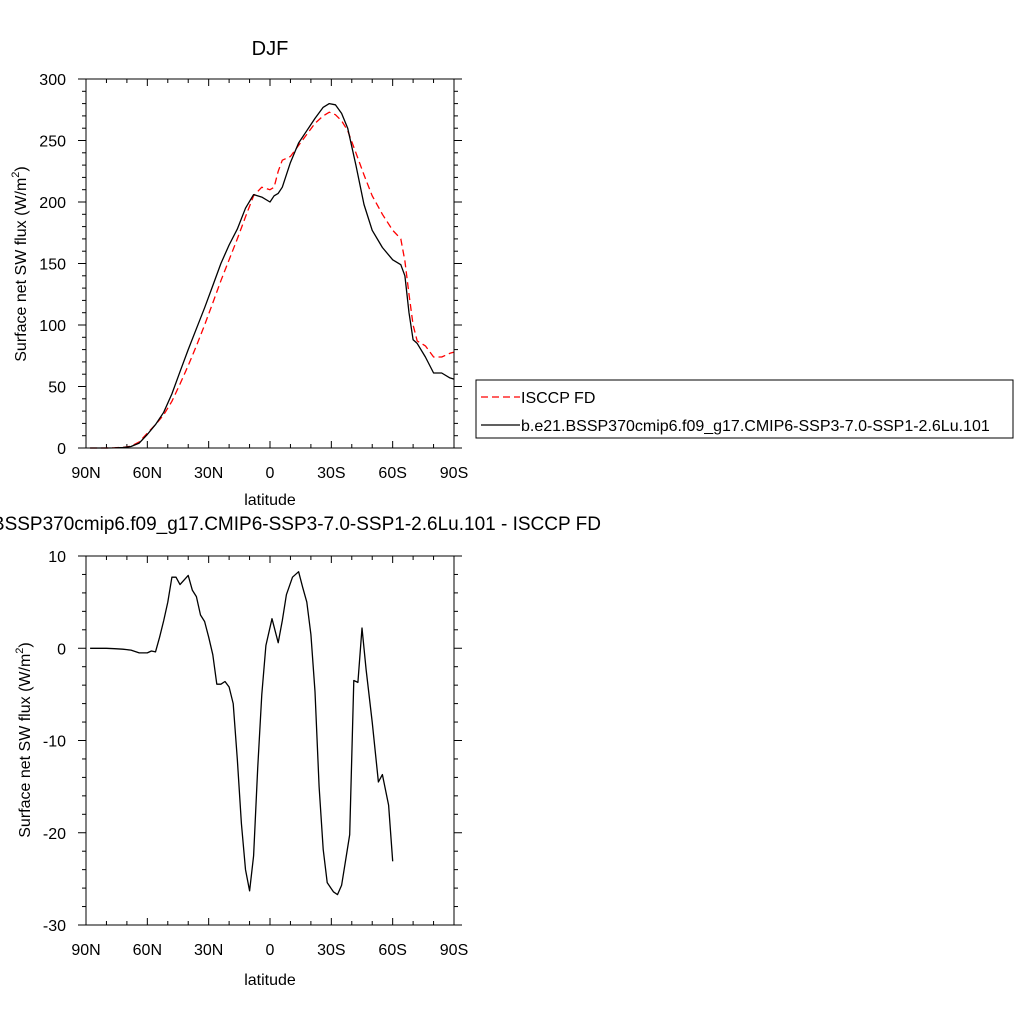 The width and height of the screenshot is (1024, 1024). What do you see at coordinates (331, 950) in the screenshot?
I see `bottom-x-tick-label: 30S` at bounding box center [331, 950].